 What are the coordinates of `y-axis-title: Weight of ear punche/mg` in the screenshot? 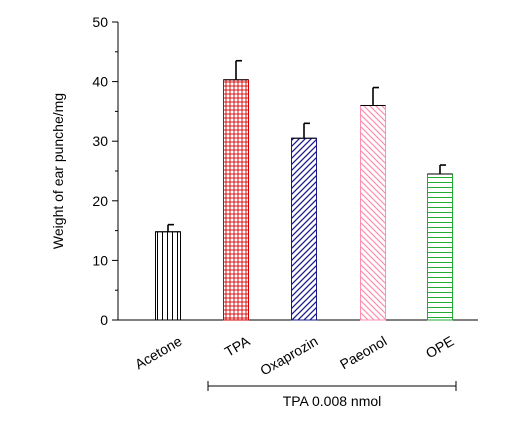 It's located at (58, 171).